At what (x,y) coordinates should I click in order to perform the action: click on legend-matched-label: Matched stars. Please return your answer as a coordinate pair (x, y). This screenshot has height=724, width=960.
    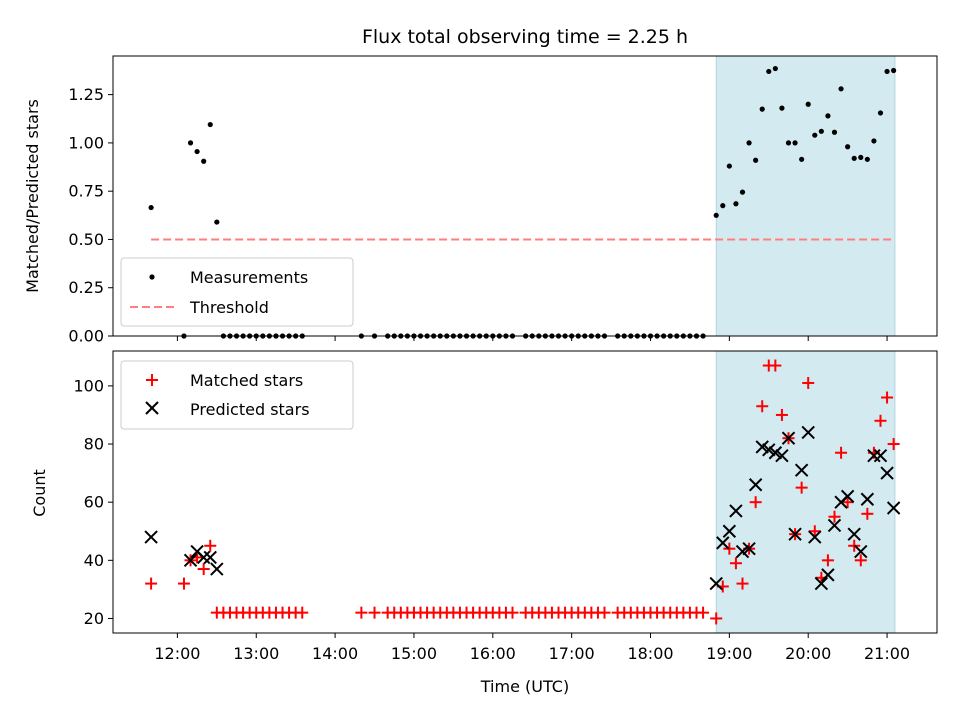
    Looking at the image, I should click on (246, 380).